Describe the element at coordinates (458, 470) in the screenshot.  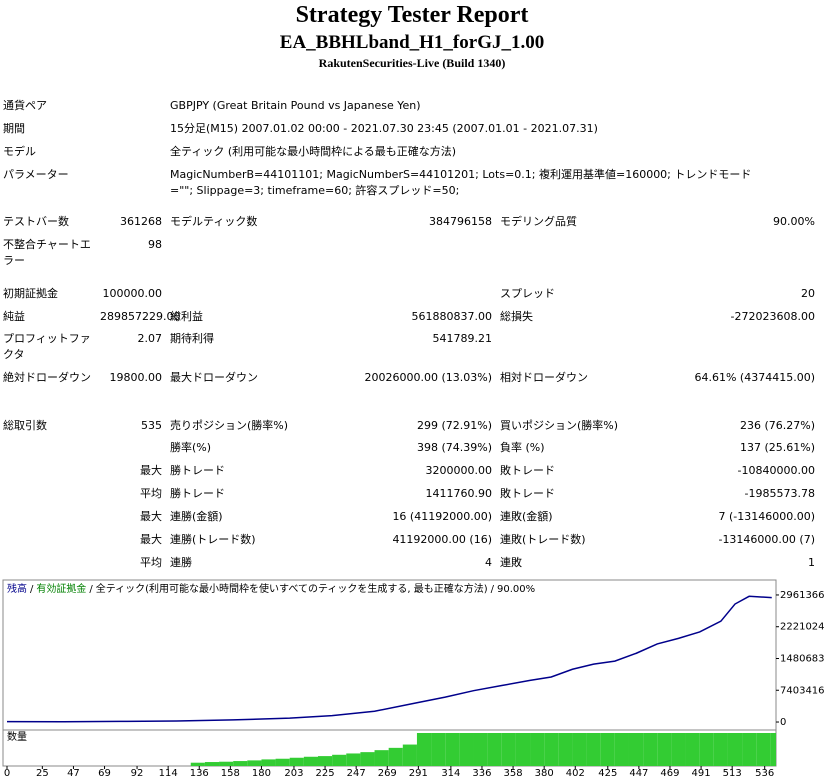
I see `cell: 3200000.00` at that location.